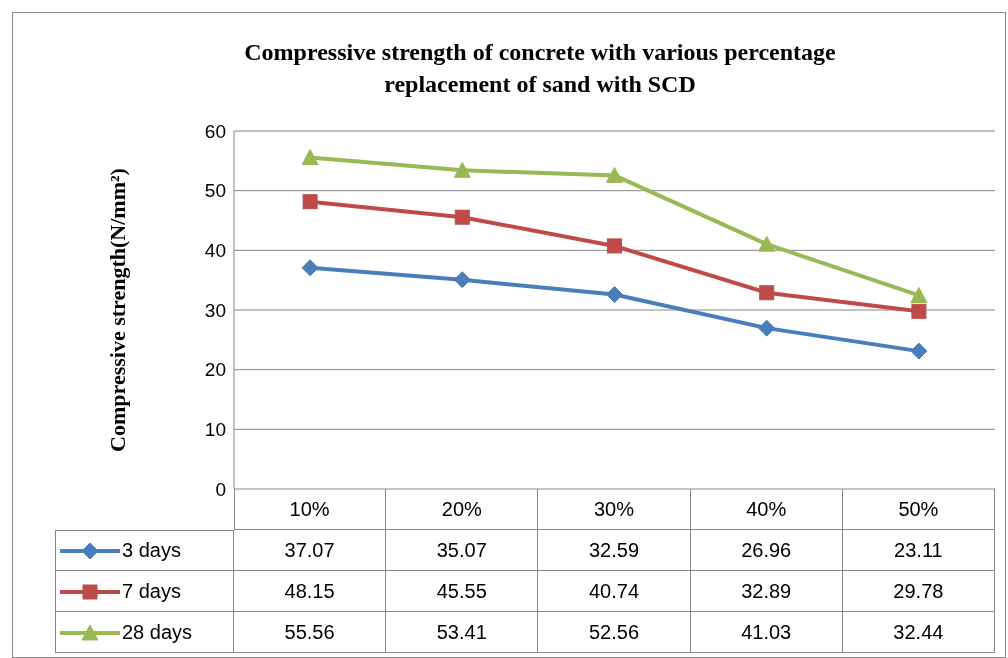 The image size is (1008, 658). I want to click on y-tick-label: 50, so click(215, 191).